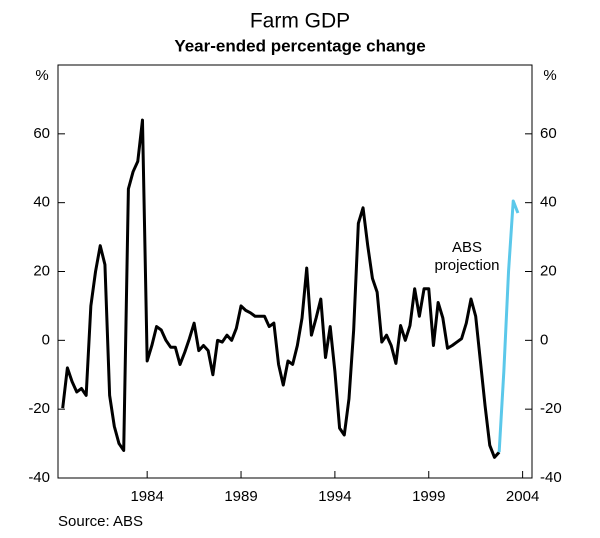  I want to click on chart-title: Farm GDP, so click(300, 21).